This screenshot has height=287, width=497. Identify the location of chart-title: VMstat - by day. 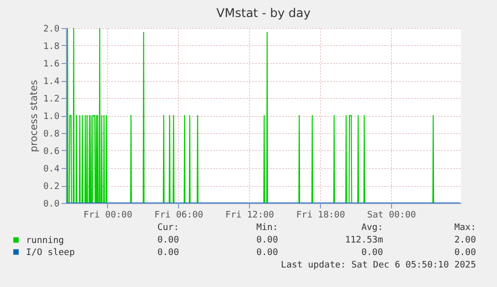
(263, 13).